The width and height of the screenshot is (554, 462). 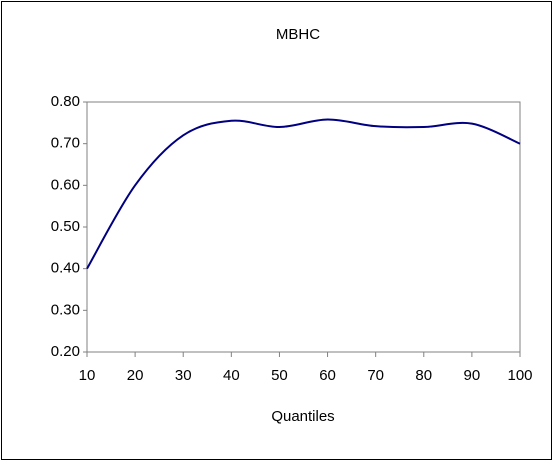 What do you see at coordinates (65, 309) in the screenshot?
I see `y-tick-label: 0.30` at bounding box center [65, 309].